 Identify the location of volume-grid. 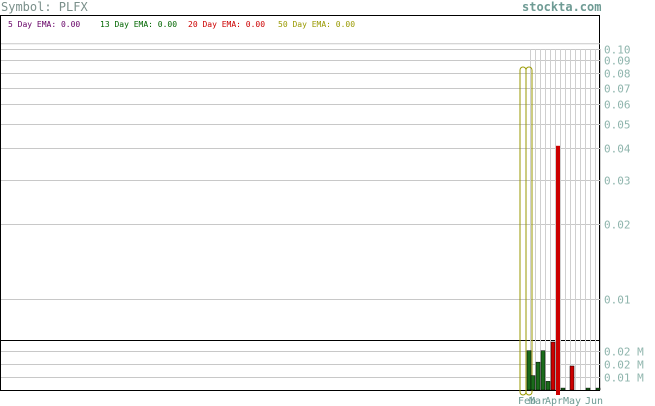
(300, 364).